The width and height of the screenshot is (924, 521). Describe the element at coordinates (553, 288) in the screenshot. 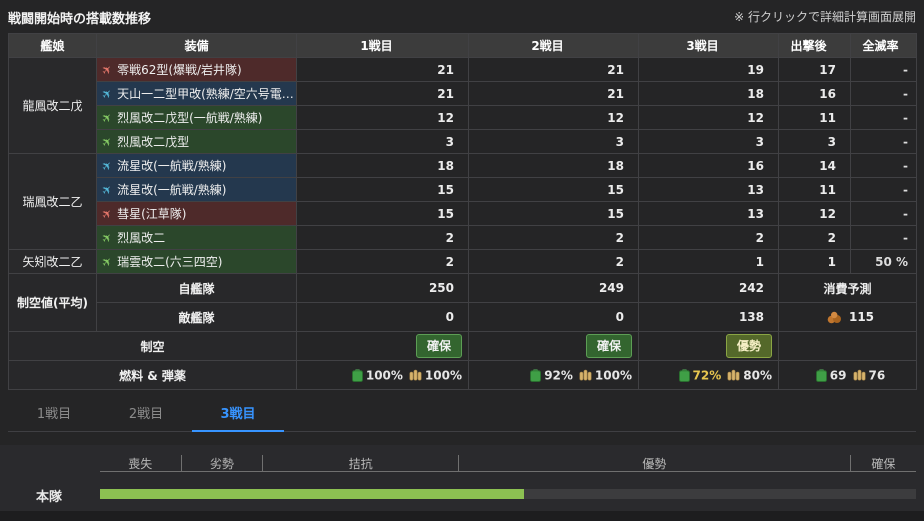

I see `own-air-b2: 249` at that location.